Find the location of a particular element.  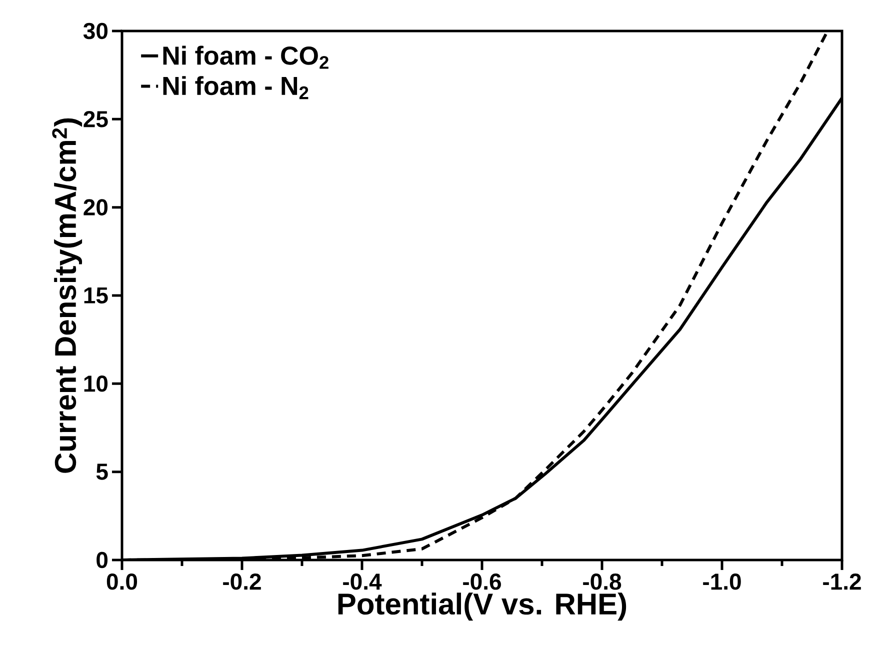

x-tick-label: 0.0 is located at coordinates (122, 582).